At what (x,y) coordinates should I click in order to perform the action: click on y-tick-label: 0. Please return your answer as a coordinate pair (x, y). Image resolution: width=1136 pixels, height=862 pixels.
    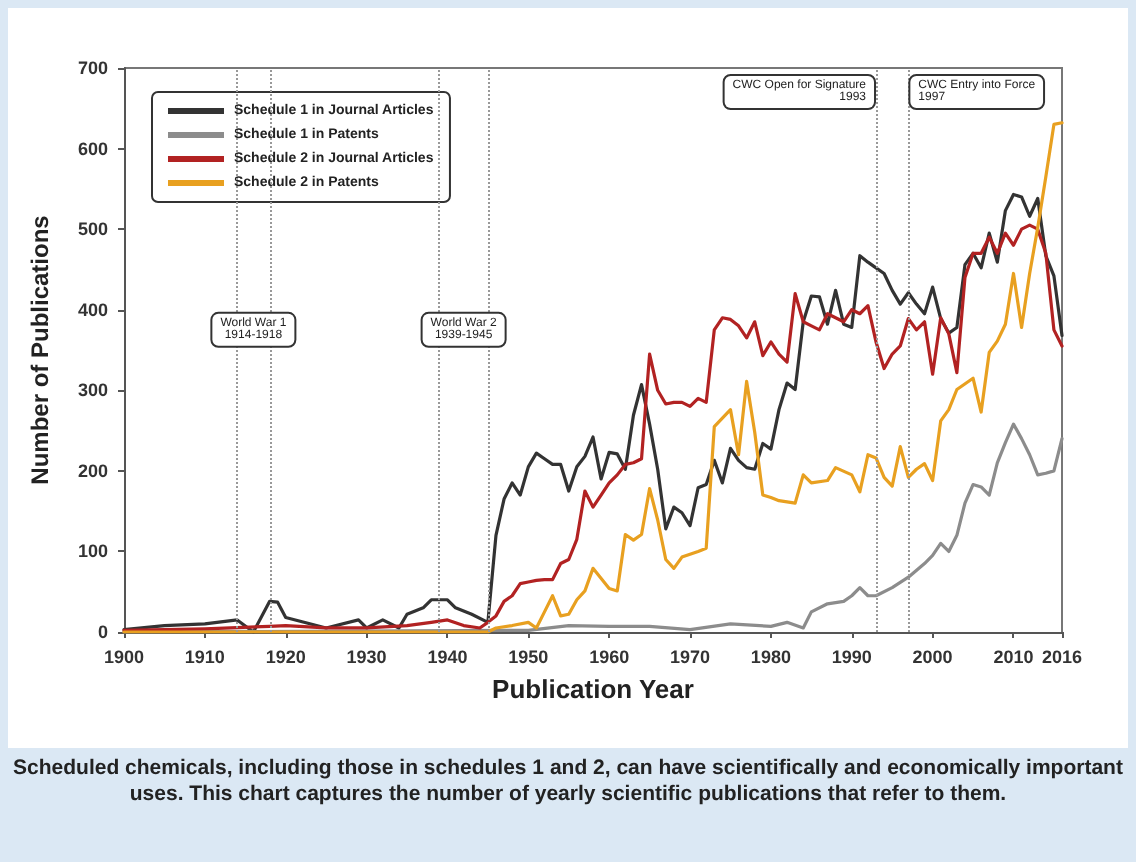
    Looking at the image, I should click on (102, 632).